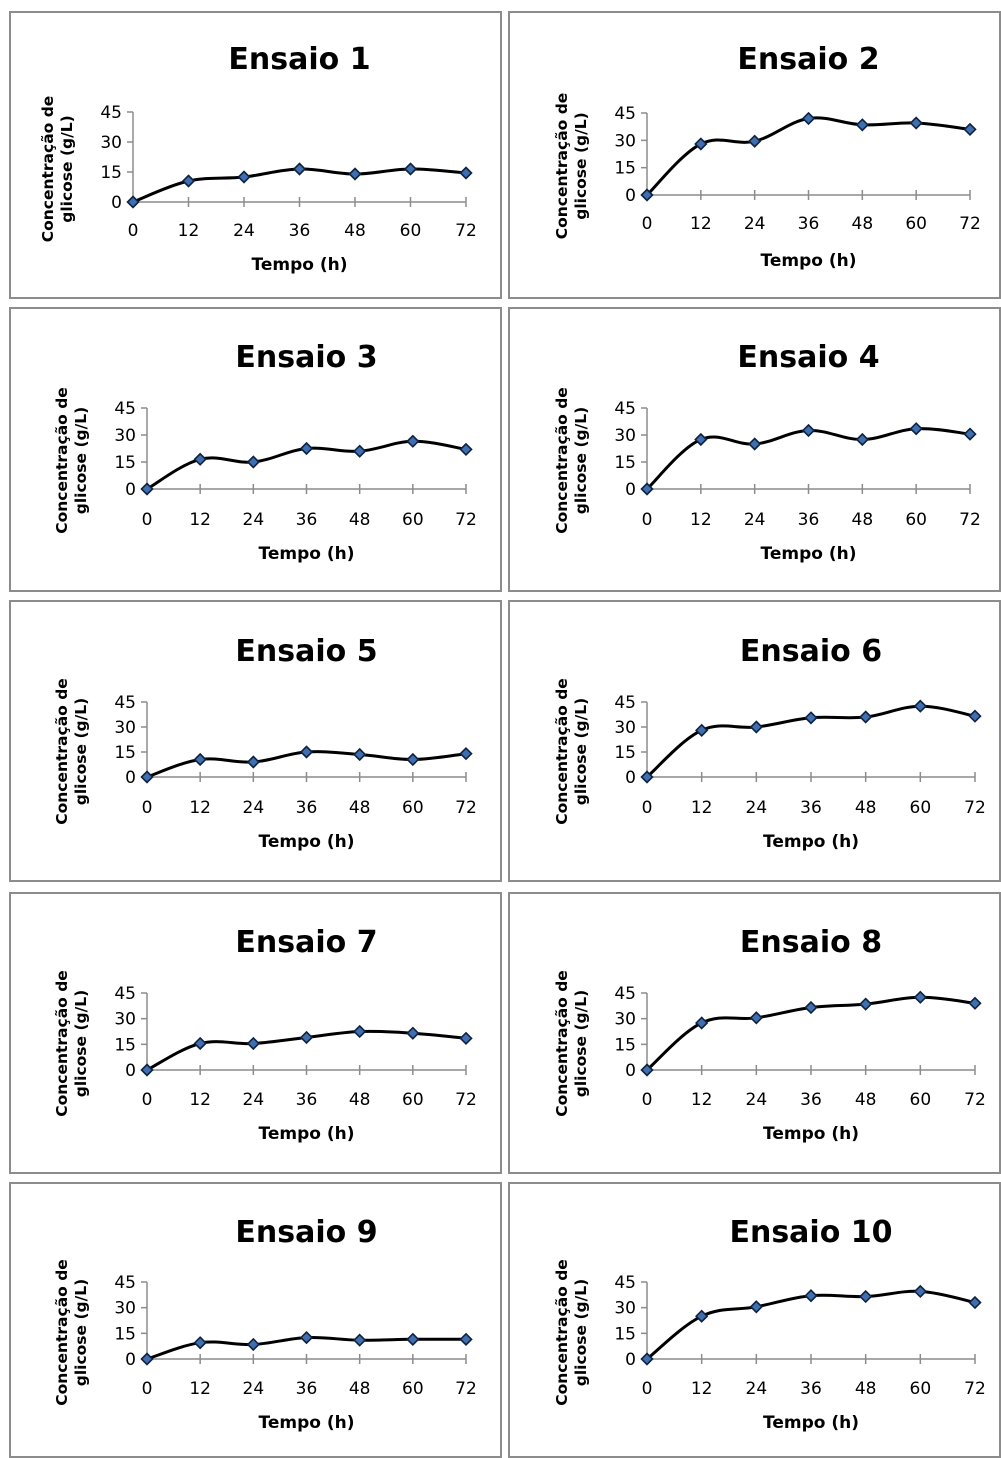  What do you see at coordinates (299, 59) in the screenshot?
I see `chart-title: Ensaio 1` at bounding box center [299, 59].